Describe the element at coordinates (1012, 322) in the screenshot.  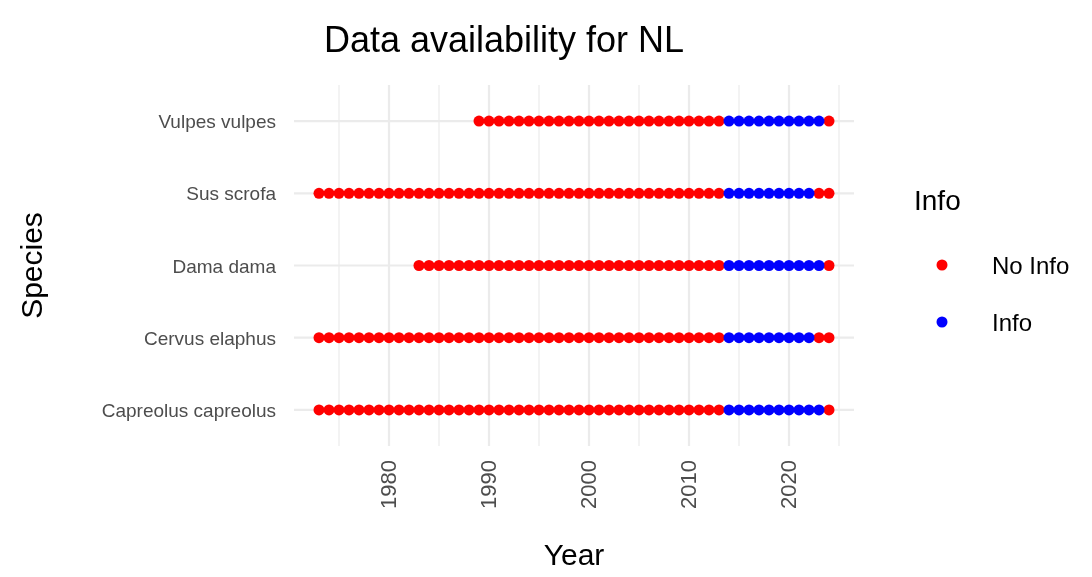
I see `legend-label: Info` at that location.